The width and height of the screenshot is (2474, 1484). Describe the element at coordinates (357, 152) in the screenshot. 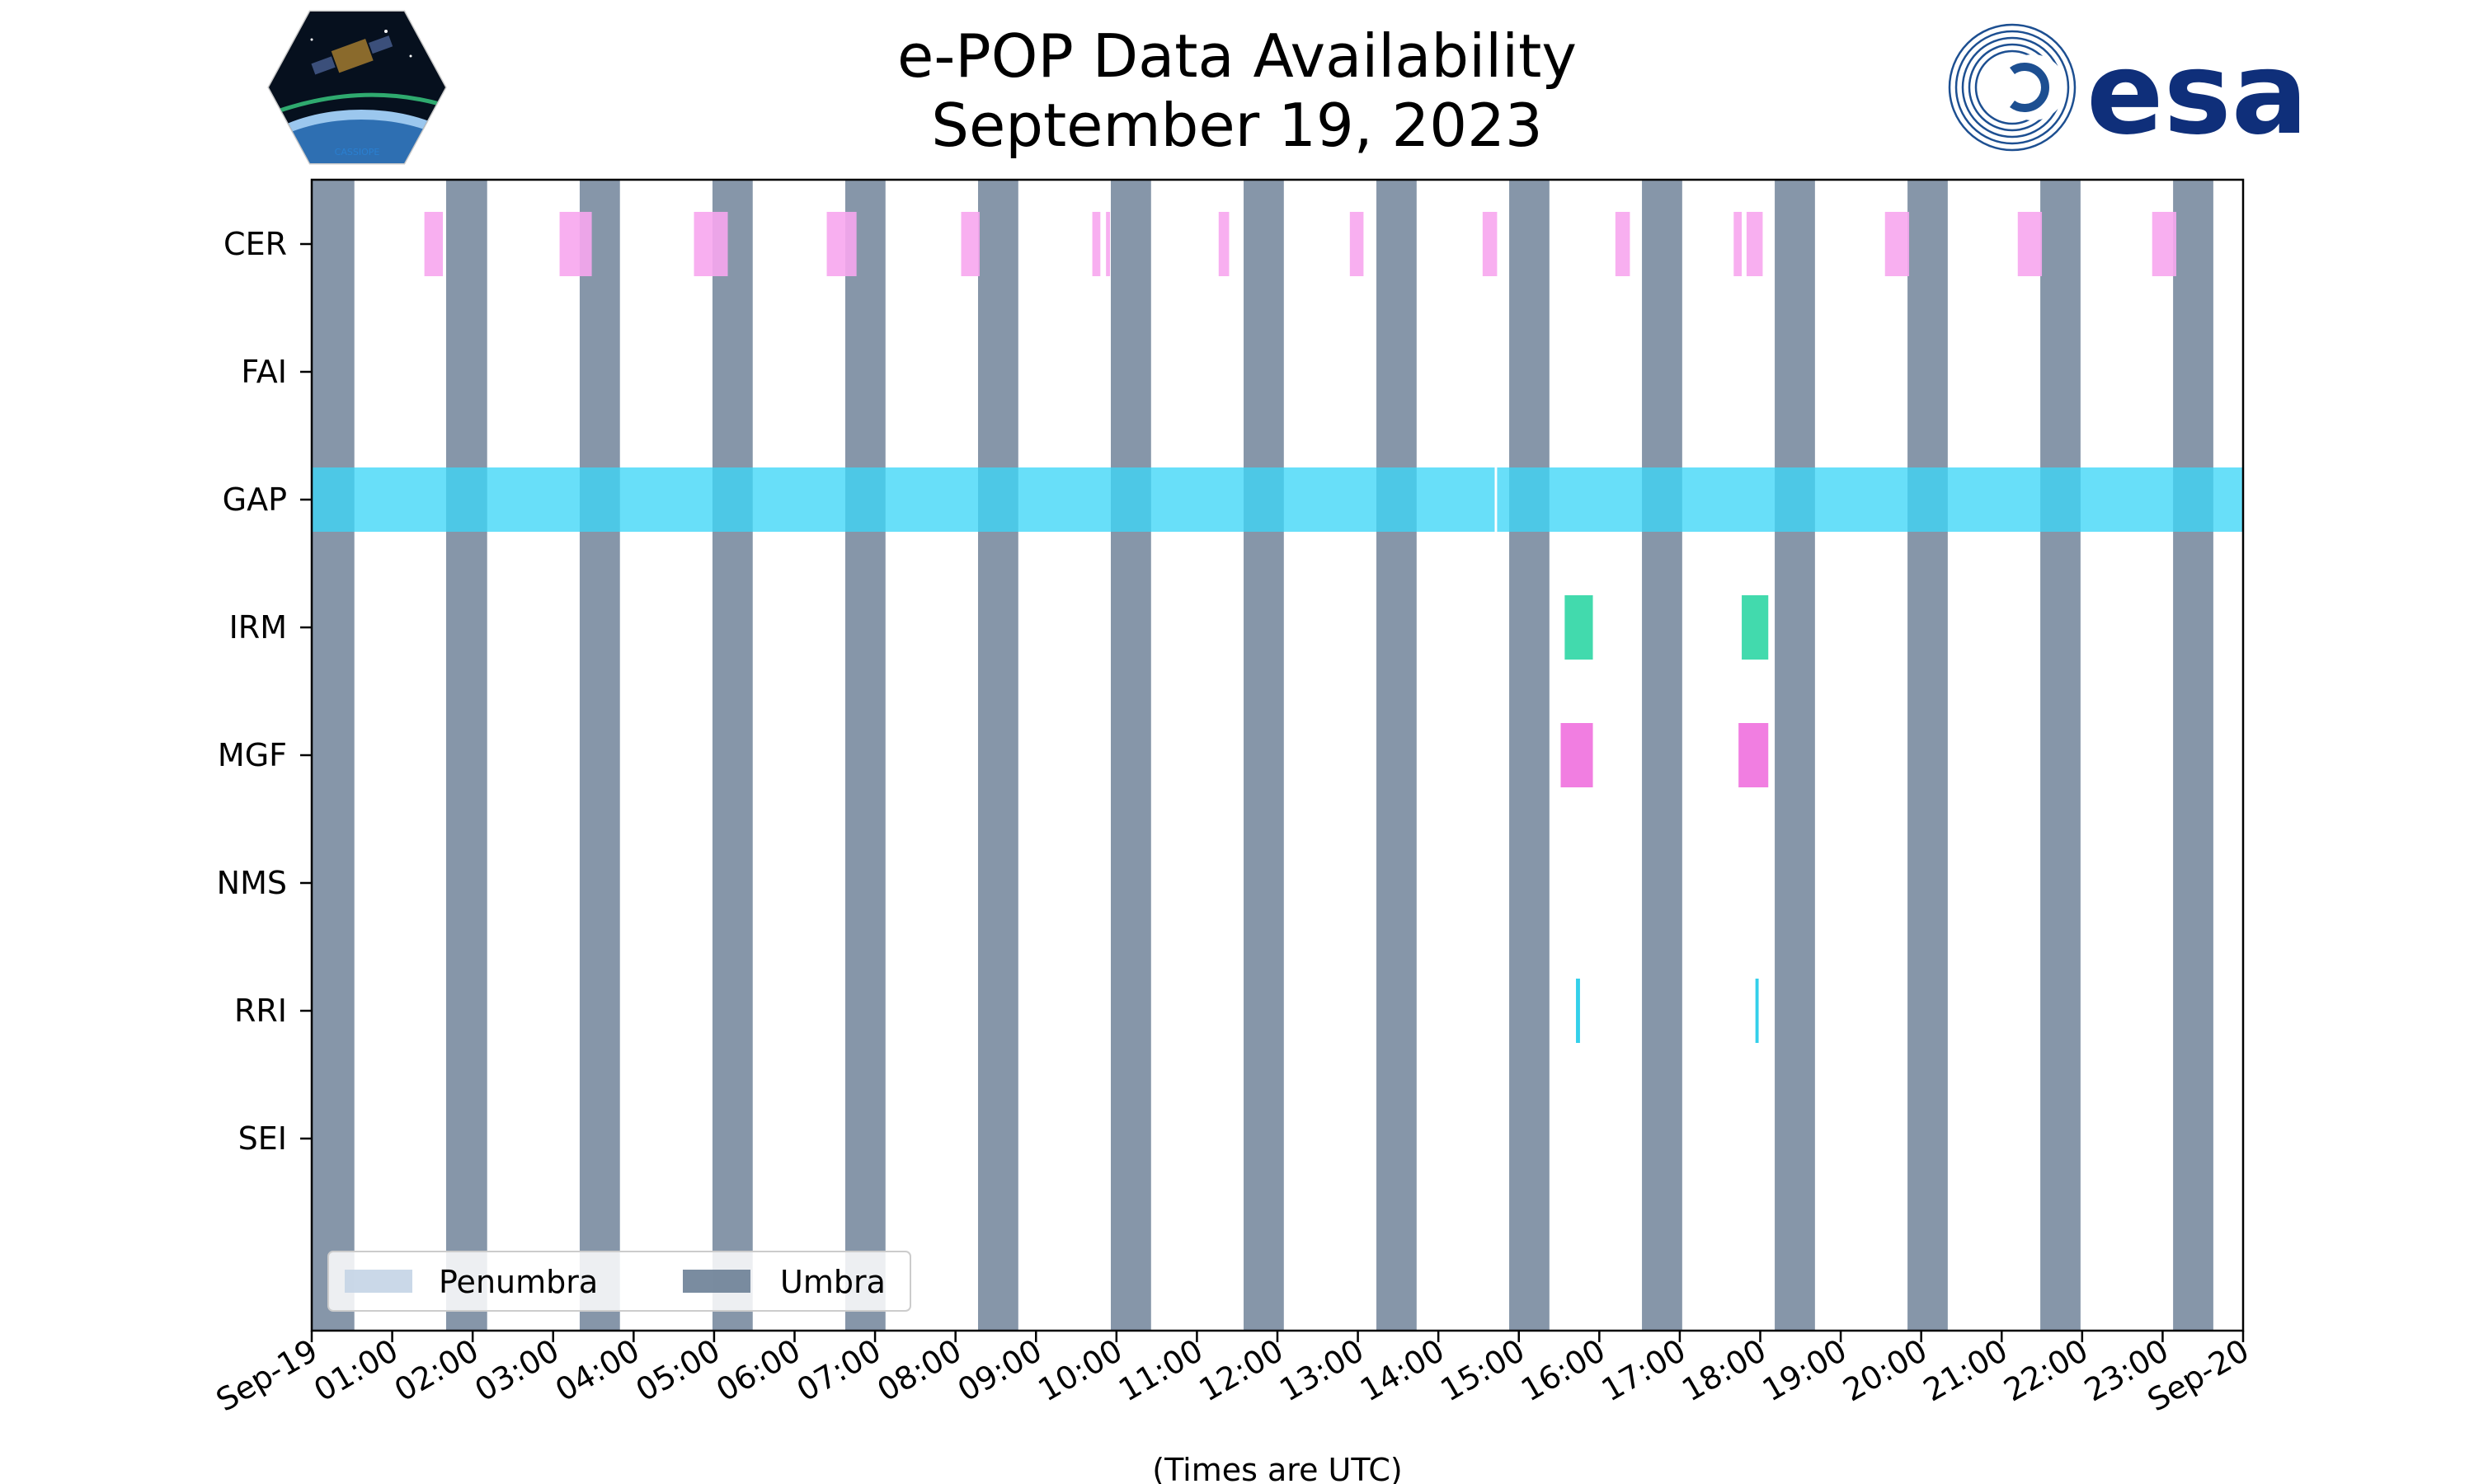

I see `svg-text: CASSIOPE` at that location.